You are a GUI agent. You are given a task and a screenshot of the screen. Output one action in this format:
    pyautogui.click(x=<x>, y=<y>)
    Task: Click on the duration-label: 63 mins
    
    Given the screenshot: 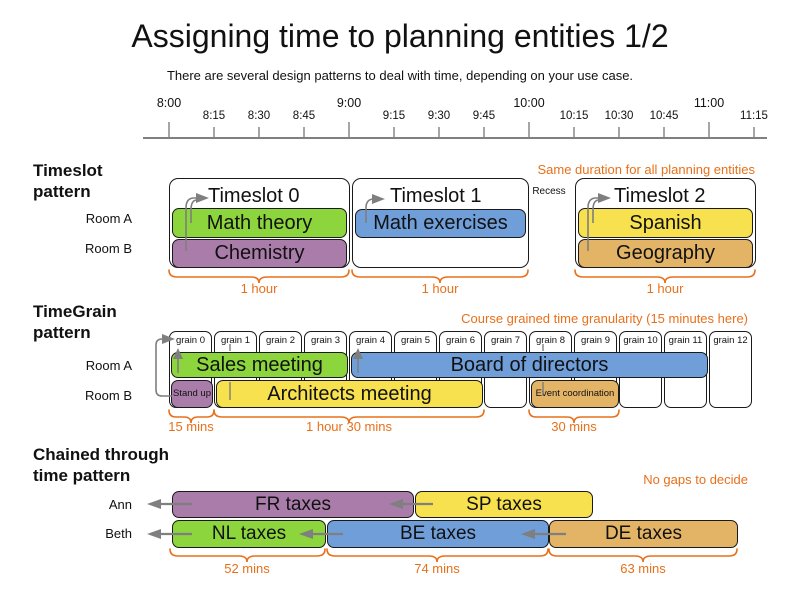 What is the action you would take?
    pyautogui.click(x=643, y=568)
    